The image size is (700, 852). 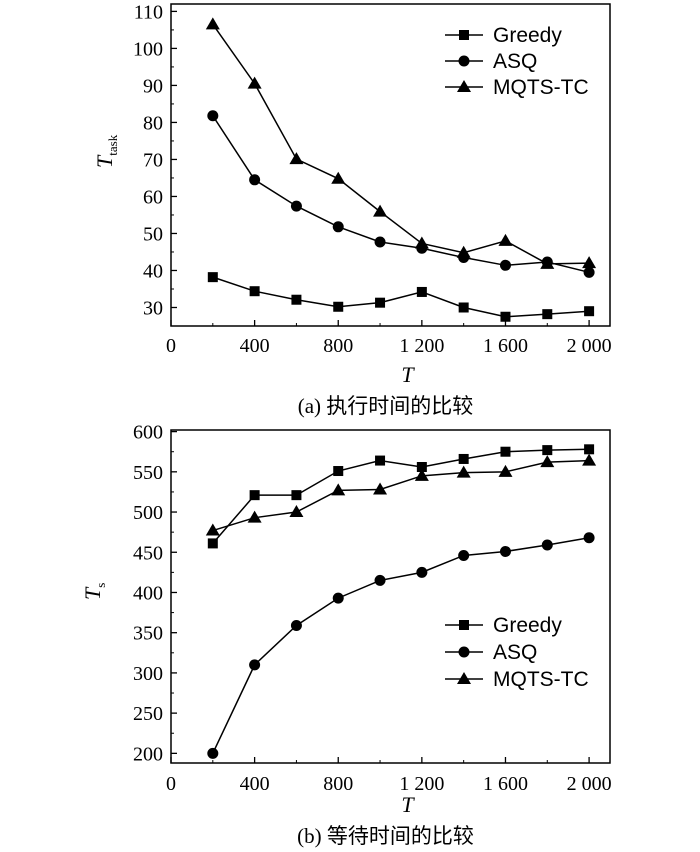 What do you see at coordinates (153, 271) in the screenshot?
I see `y-tick-label: 40` at bounding box center [153, 271].